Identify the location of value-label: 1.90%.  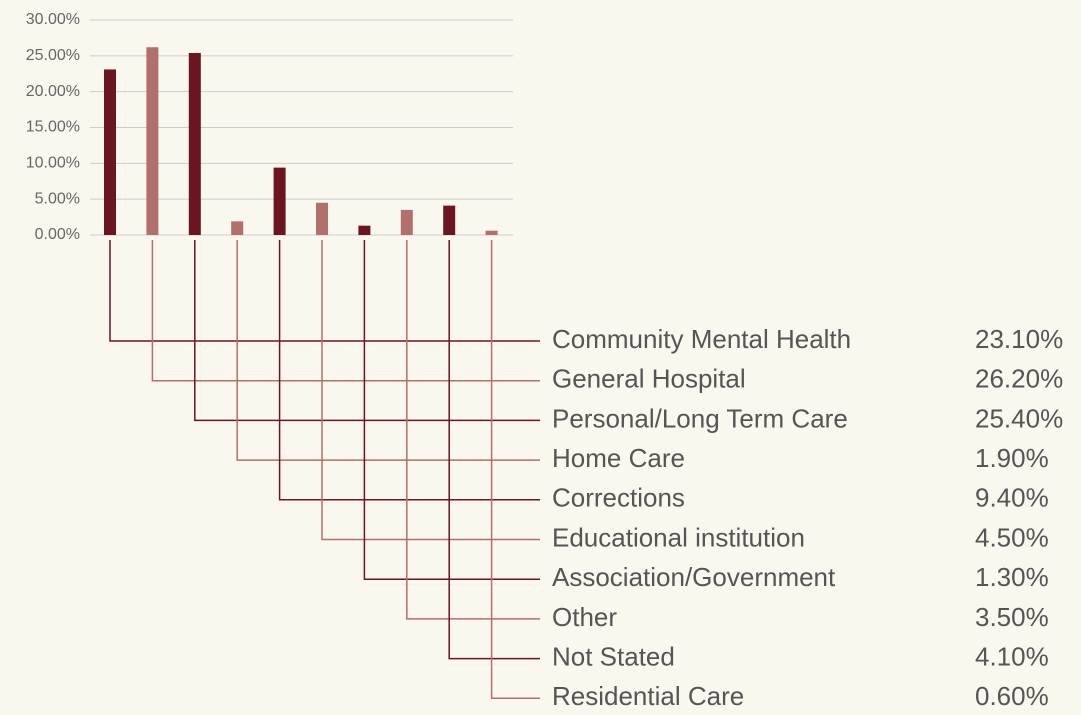
(1012, 458).